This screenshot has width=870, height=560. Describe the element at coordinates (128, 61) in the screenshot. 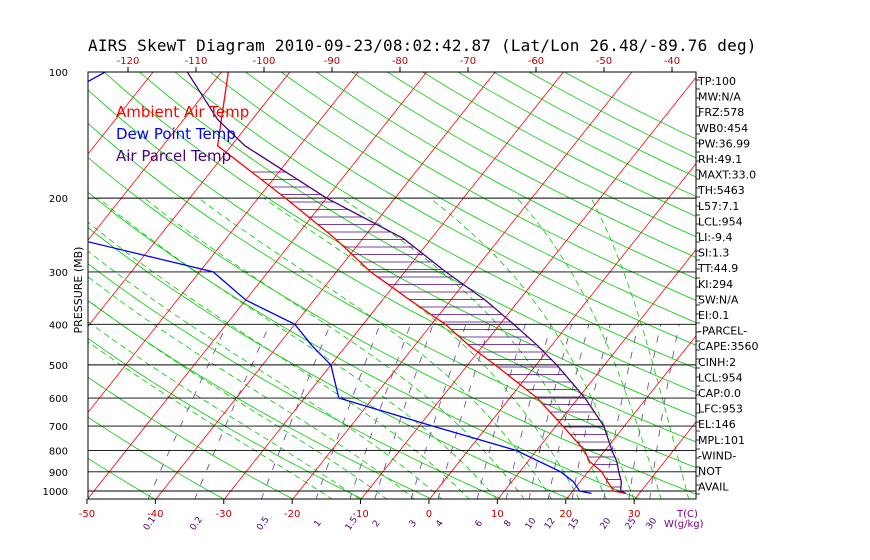

I see `top-tick-label: -120` at that location.